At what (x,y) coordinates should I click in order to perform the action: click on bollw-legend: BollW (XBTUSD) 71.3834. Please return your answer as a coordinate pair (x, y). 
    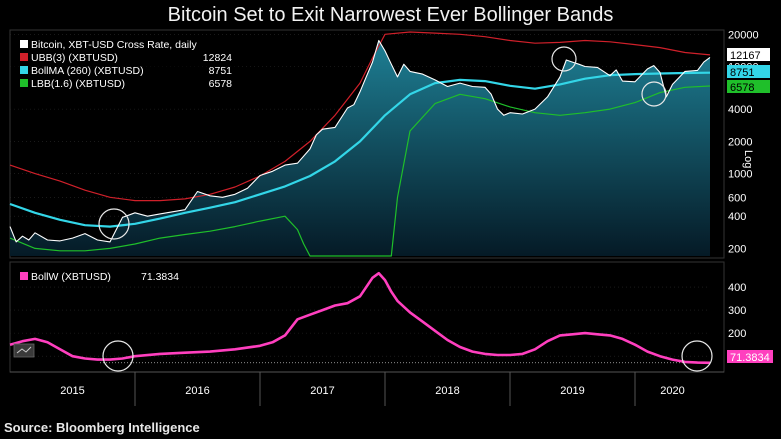
    Looking at the image, I should click on (99, 277).